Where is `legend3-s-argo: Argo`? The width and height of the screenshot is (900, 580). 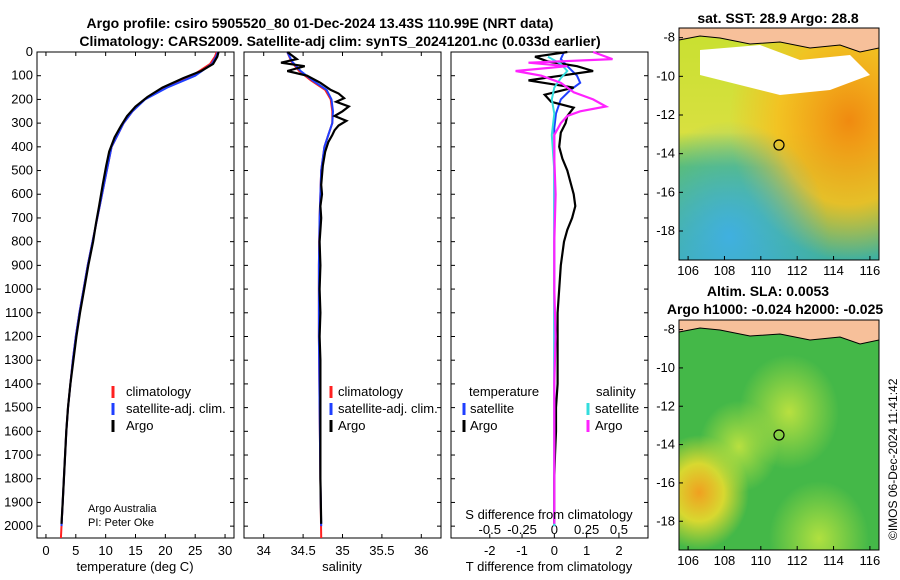 legend3-s-argo: Argo is located at coordinates (608, 425).